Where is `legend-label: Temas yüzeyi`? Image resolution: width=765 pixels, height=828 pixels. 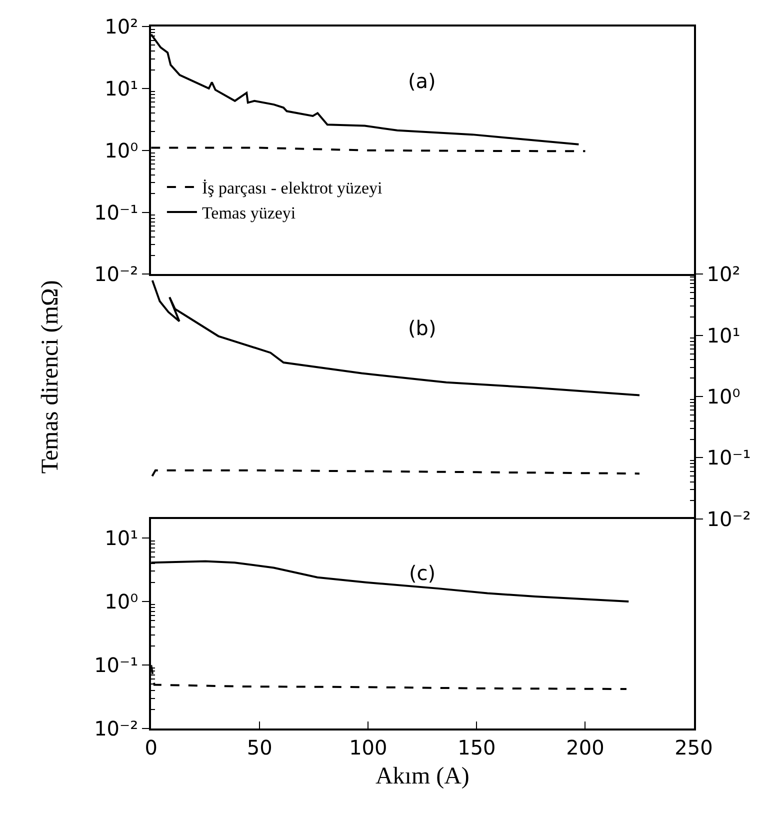 legend-label: Temas yüzeyi is located at coordinates (249, 213).